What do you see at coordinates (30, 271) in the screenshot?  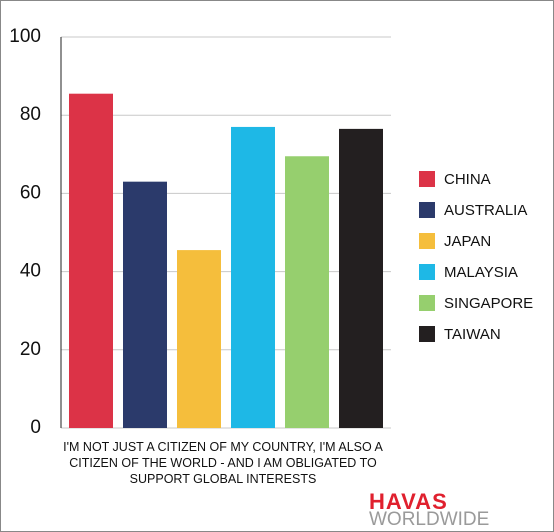 I see `y-tick-label: 40` at bounding box center [30, 271].